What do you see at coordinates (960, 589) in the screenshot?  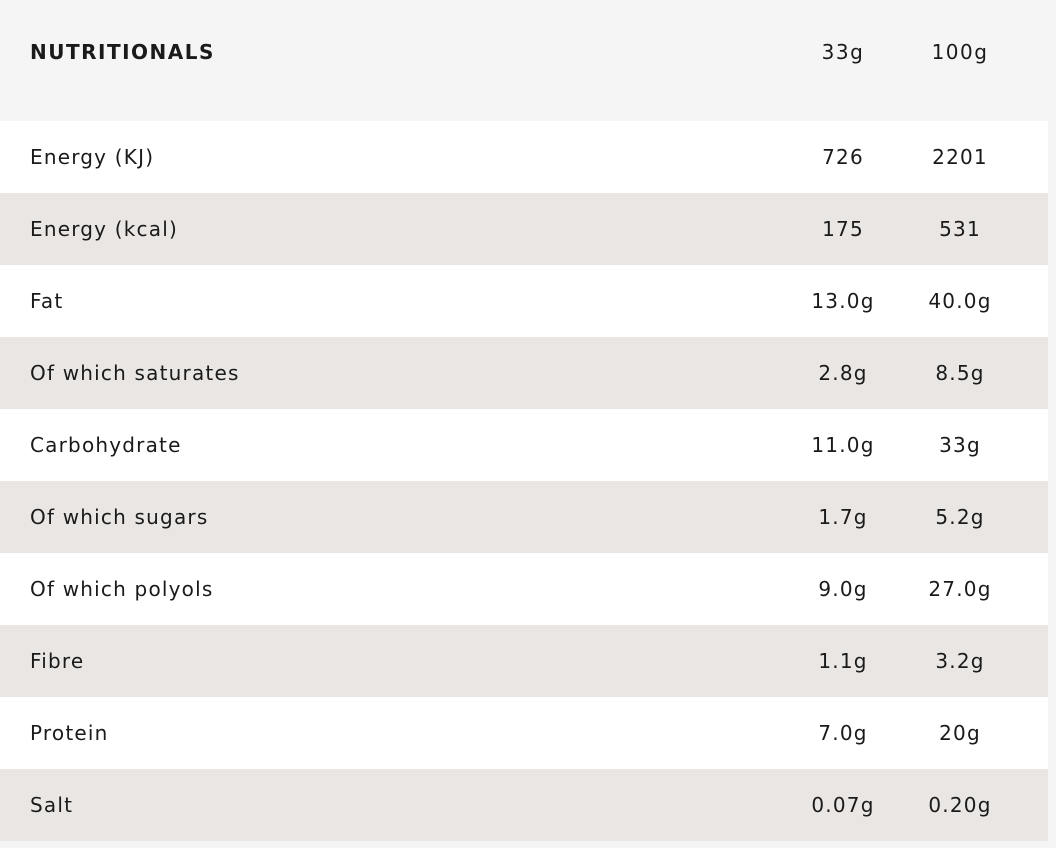 I see `value-per-100g: 27.0g` at bounding box center [960, 589].